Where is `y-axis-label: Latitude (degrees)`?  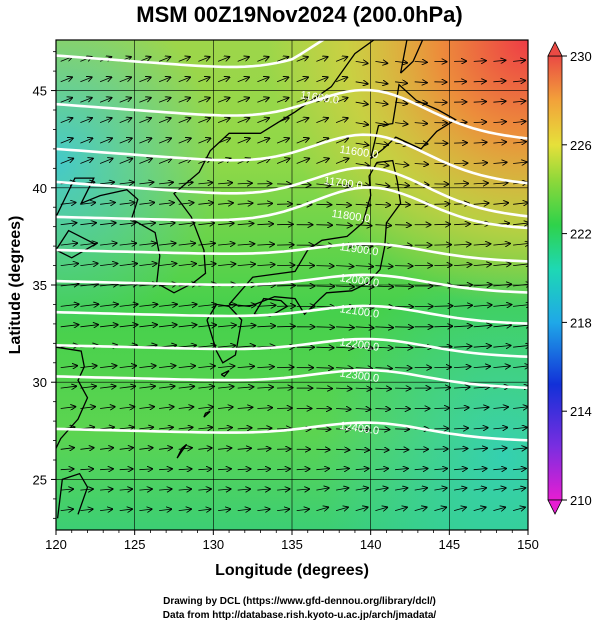 y-axis-label: Latitude (degrees) is located at coordinates (15, 285).